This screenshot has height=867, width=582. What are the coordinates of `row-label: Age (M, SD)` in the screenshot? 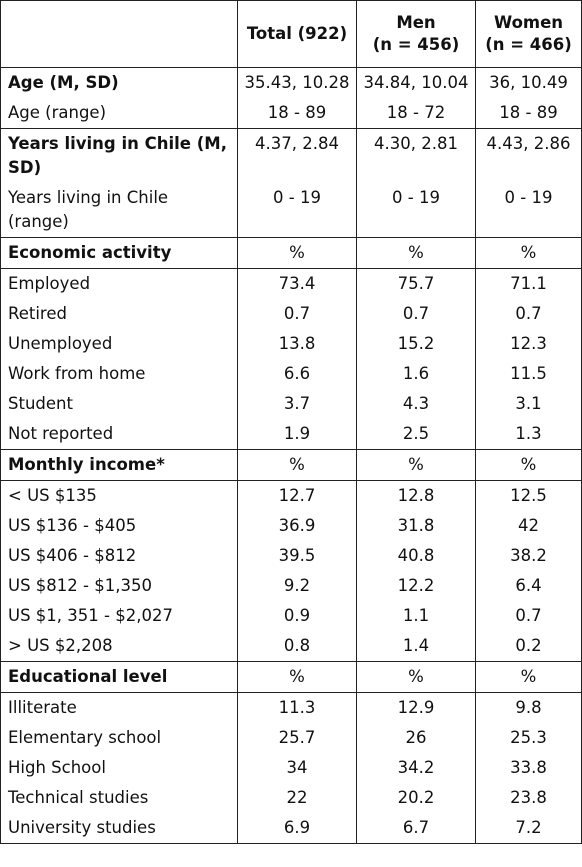 It's located at (119, 82).